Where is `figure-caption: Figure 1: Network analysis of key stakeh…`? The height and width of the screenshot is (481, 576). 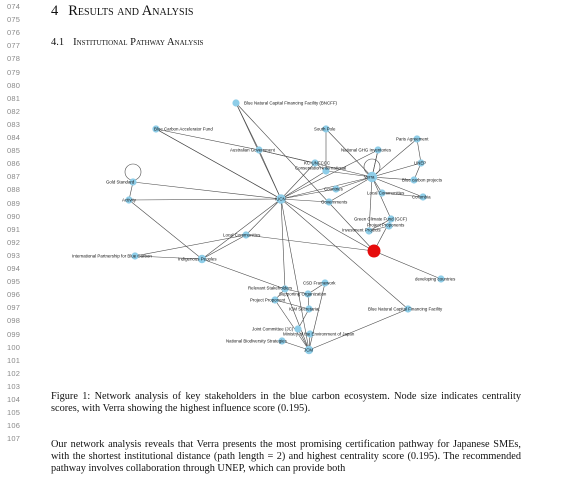 figure-caption: Figure 1: Network analysis of key stakeh… is located at coordinates (286, 403).